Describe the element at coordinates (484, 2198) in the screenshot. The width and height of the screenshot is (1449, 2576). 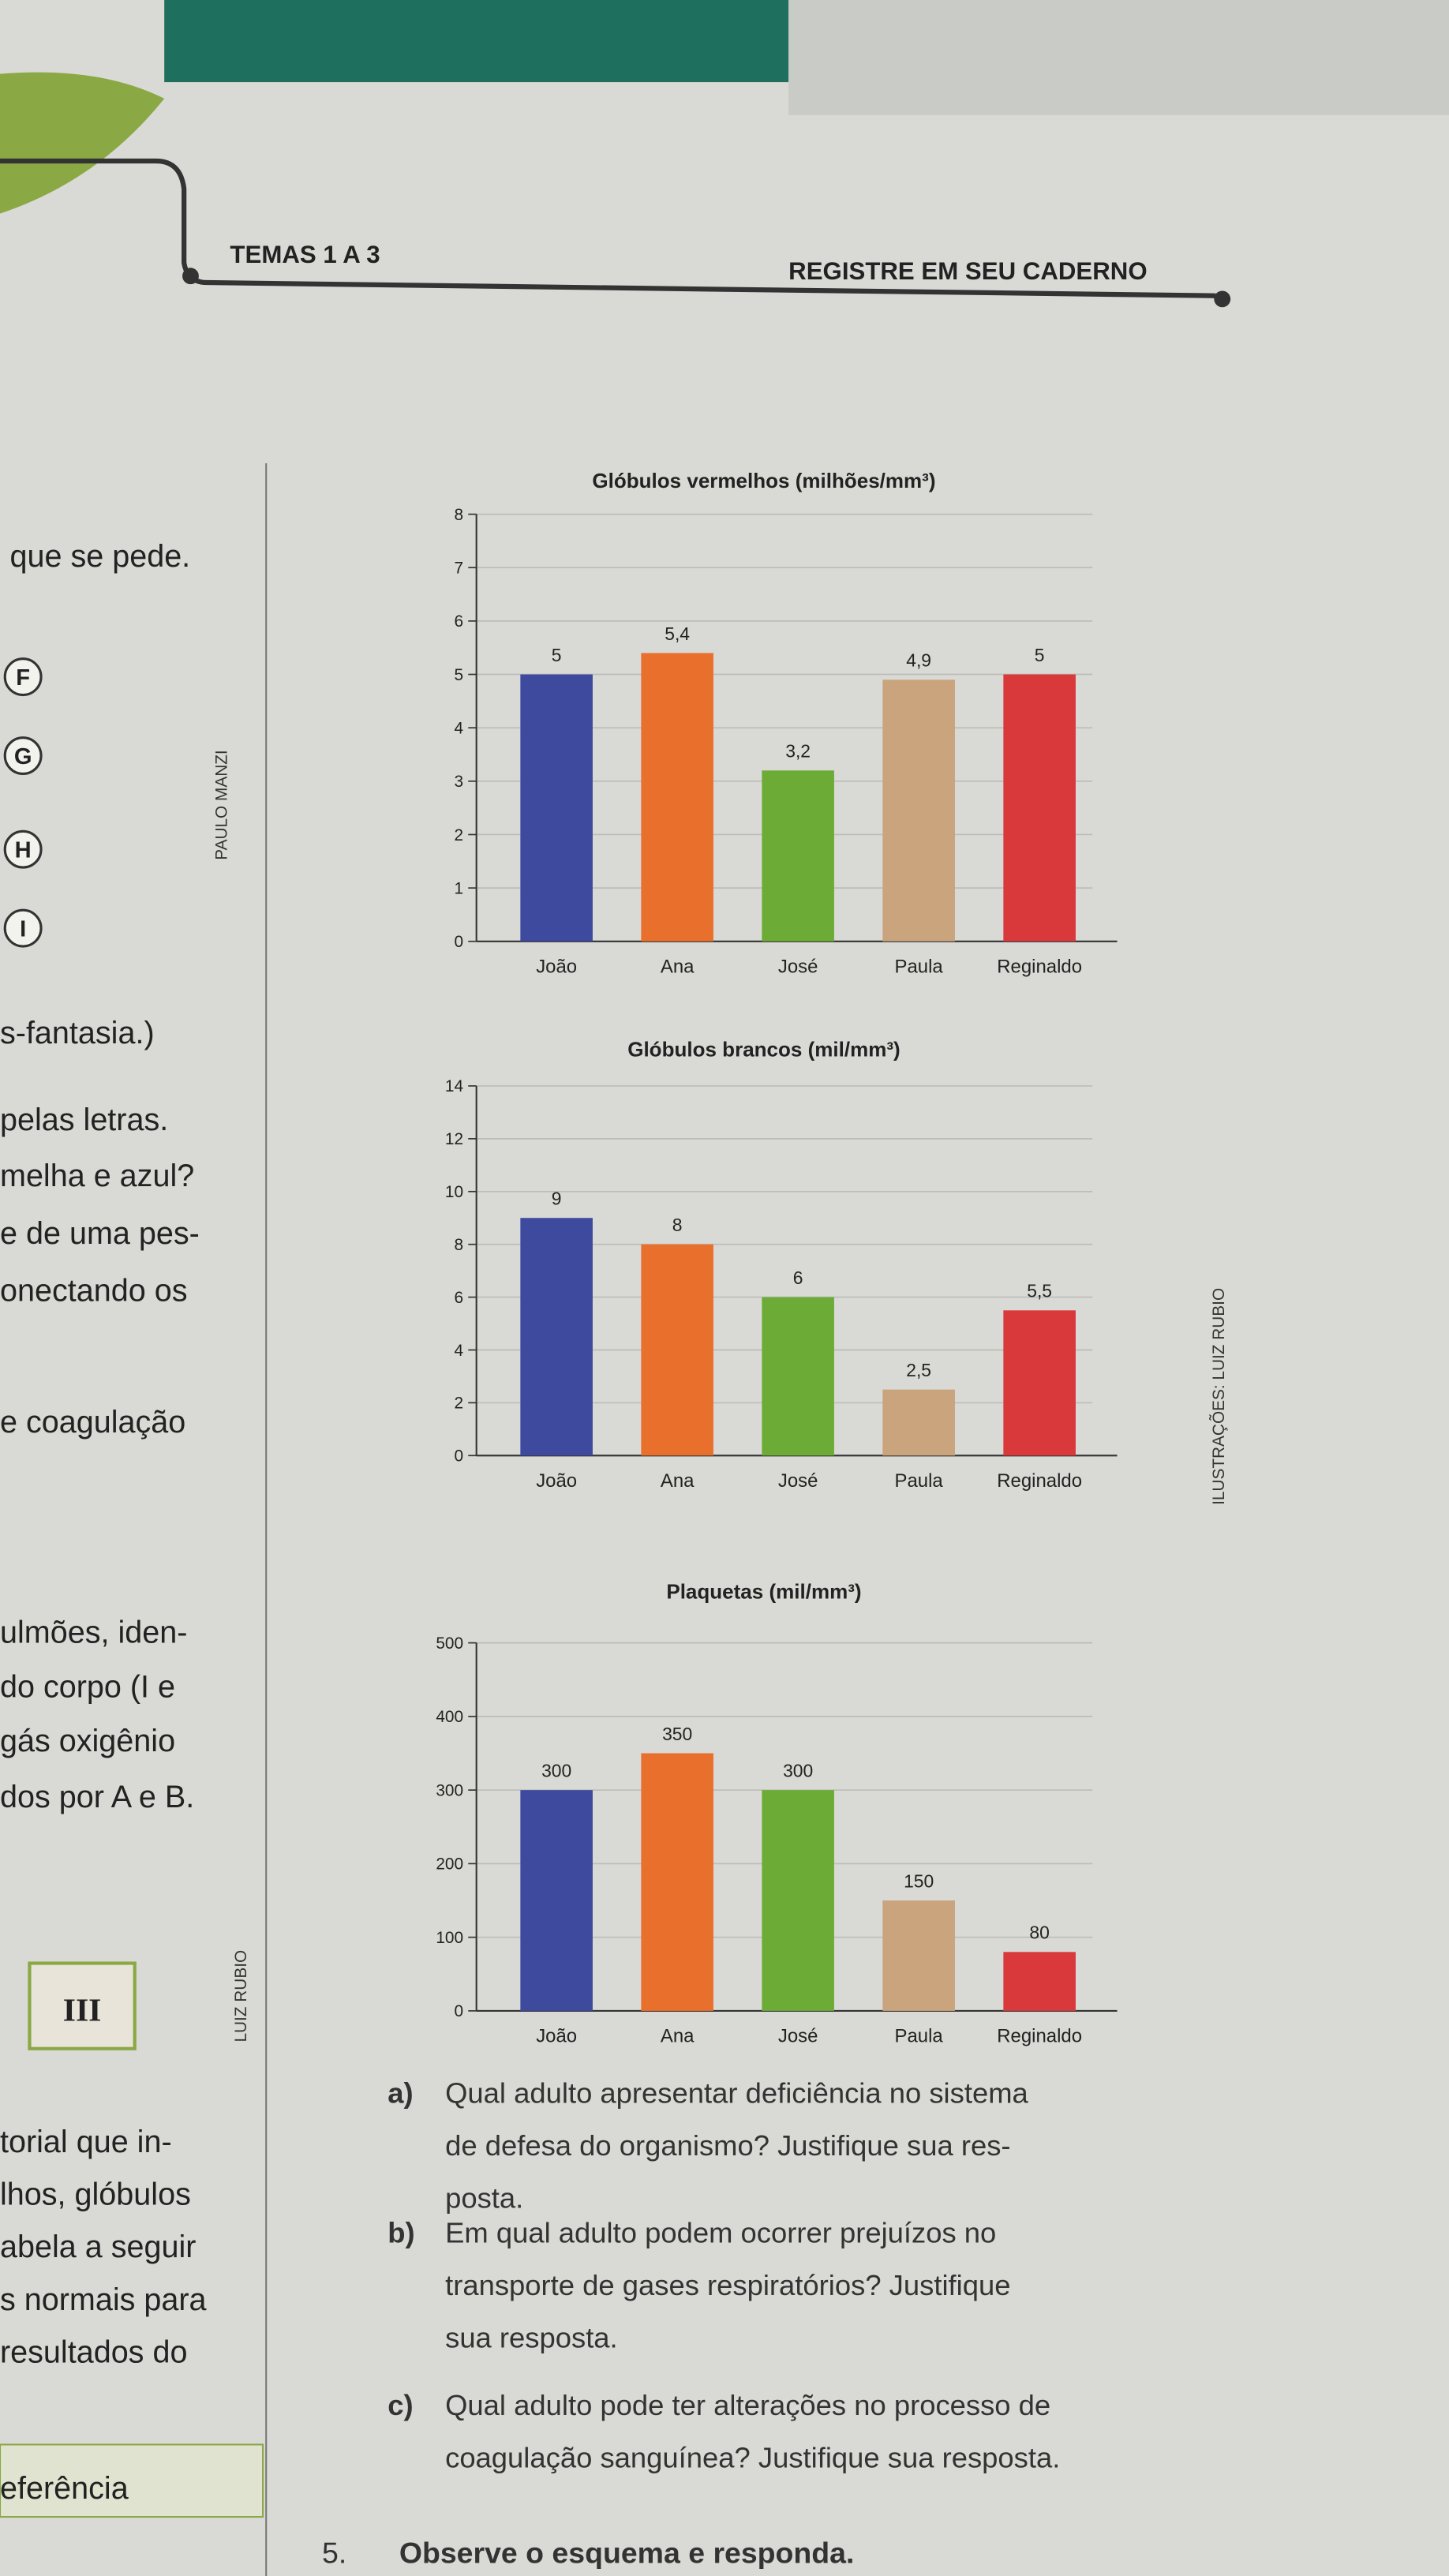
I see `question-line: posta.` at that location.